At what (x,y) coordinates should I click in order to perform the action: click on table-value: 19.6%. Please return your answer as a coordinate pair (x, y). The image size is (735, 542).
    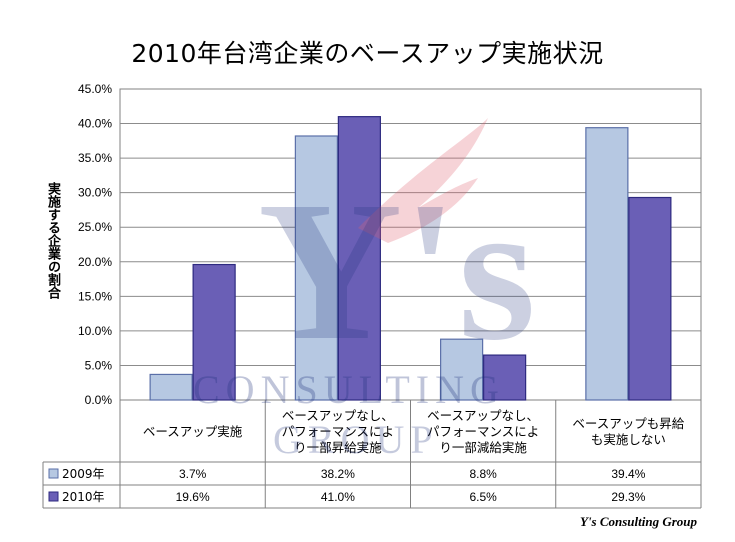
    Looking at the image, I should click on (193, 497).